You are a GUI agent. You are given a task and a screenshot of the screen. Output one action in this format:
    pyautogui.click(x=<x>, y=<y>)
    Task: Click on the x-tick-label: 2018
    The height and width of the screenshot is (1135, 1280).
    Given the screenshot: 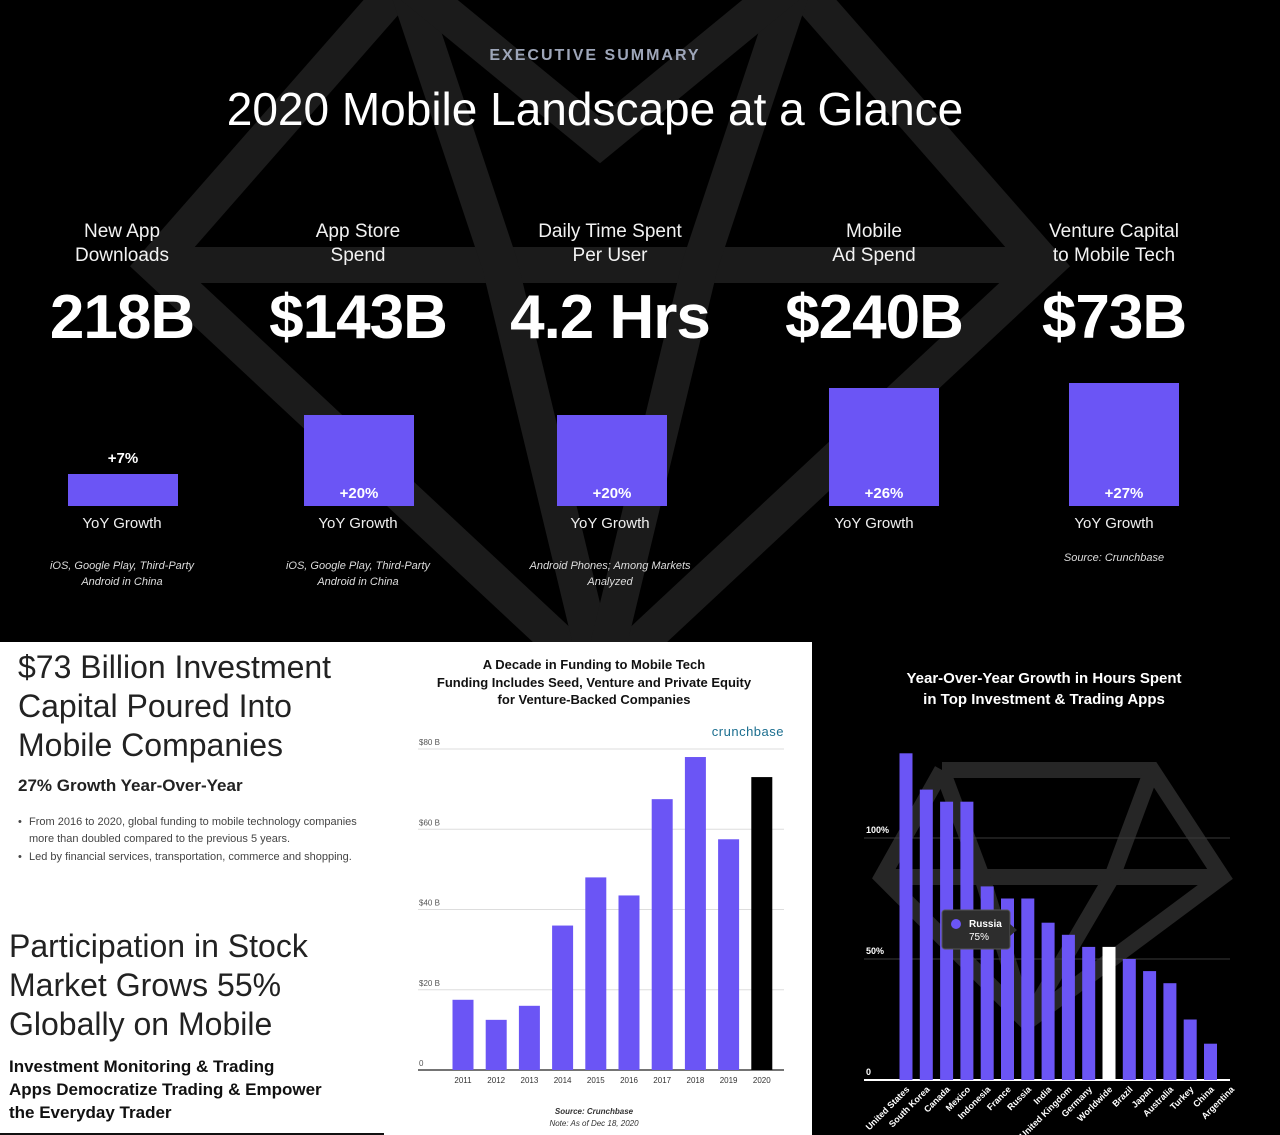 What is the action you would take?
    pyautogui.click(x=696, y=1080)
    